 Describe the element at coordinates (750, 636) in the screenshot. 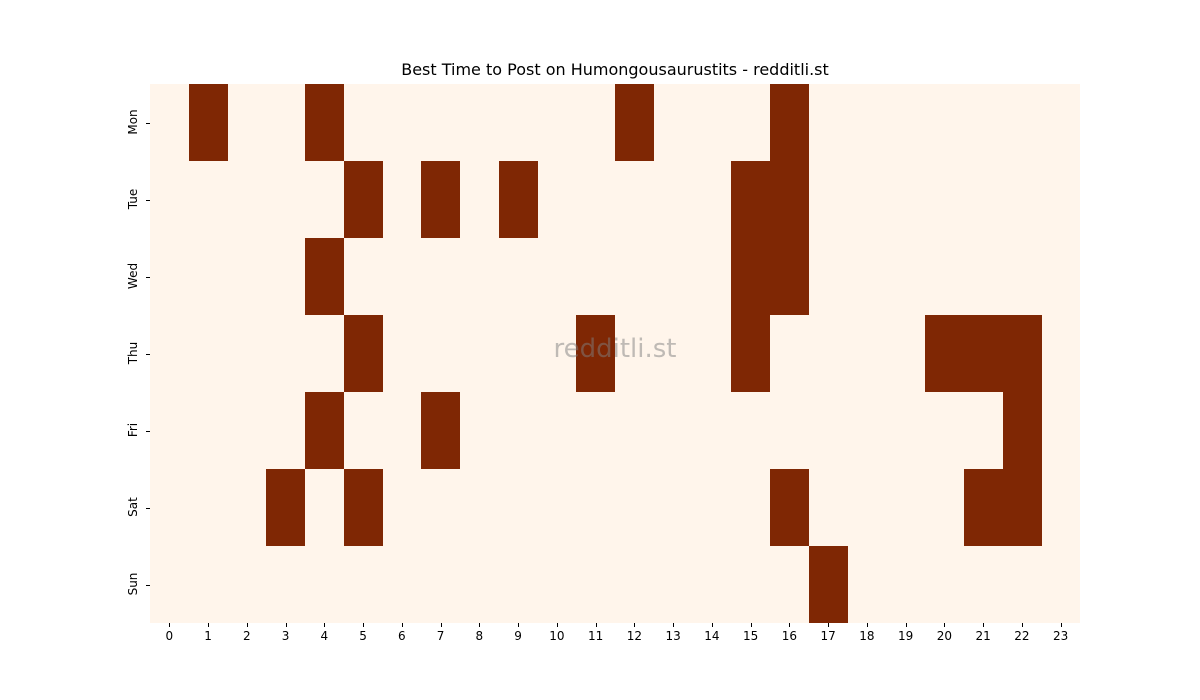

I see `x-tick-label: 15` at that location.